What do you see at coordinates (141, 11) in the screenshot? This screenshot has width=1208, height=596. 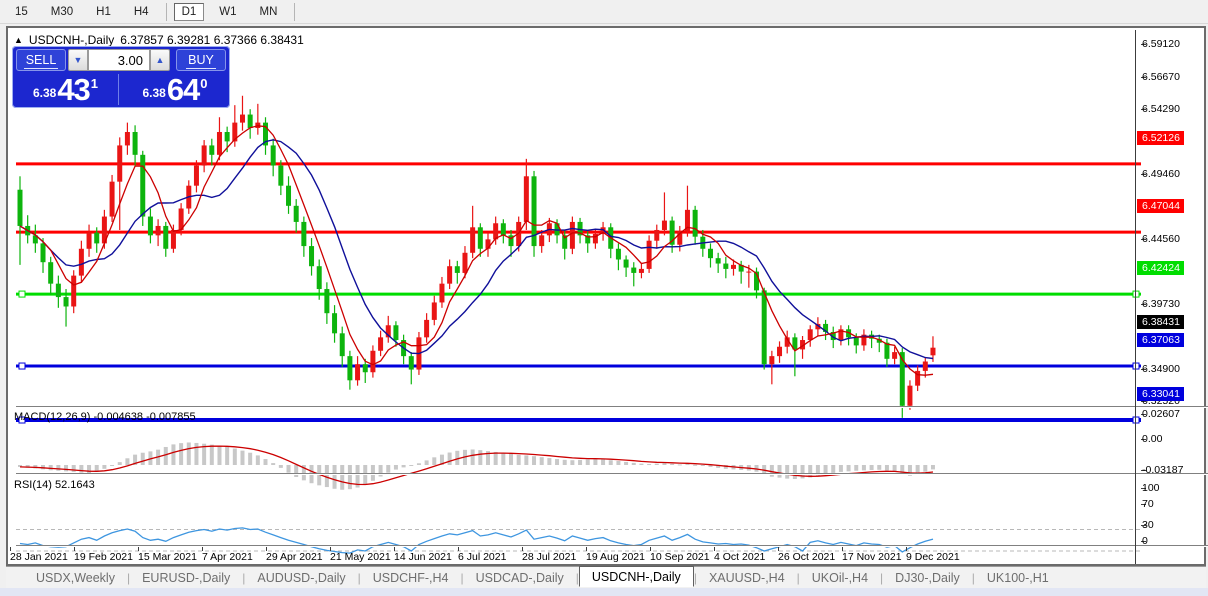 I see `timeframe-button-H4: H4` at bounding box center [141, 11].